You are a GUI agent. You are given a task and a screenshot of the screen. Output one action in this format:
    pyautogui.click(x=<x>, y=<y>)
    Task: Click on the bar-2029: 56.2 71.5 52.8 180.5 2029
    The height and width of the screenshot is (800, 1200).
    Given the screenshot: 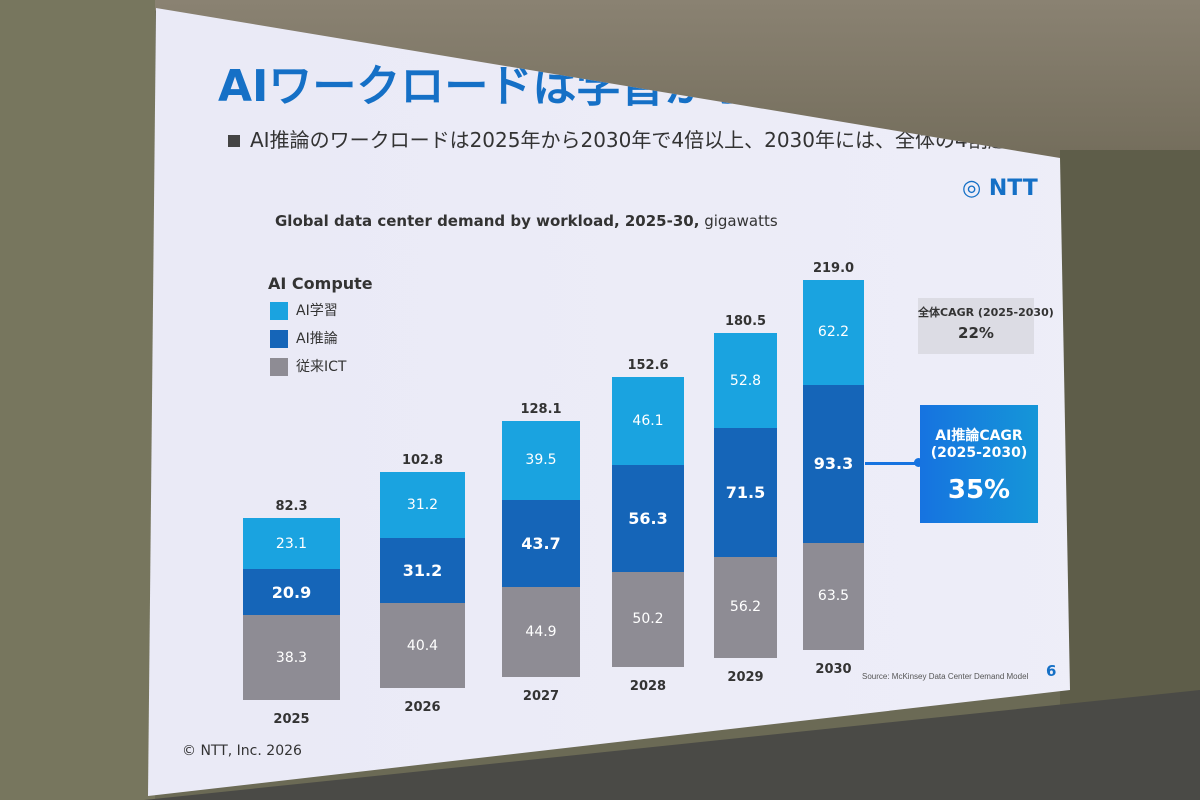 What is the action you would take?
    pyautogui.click(x=745, y=499)
    